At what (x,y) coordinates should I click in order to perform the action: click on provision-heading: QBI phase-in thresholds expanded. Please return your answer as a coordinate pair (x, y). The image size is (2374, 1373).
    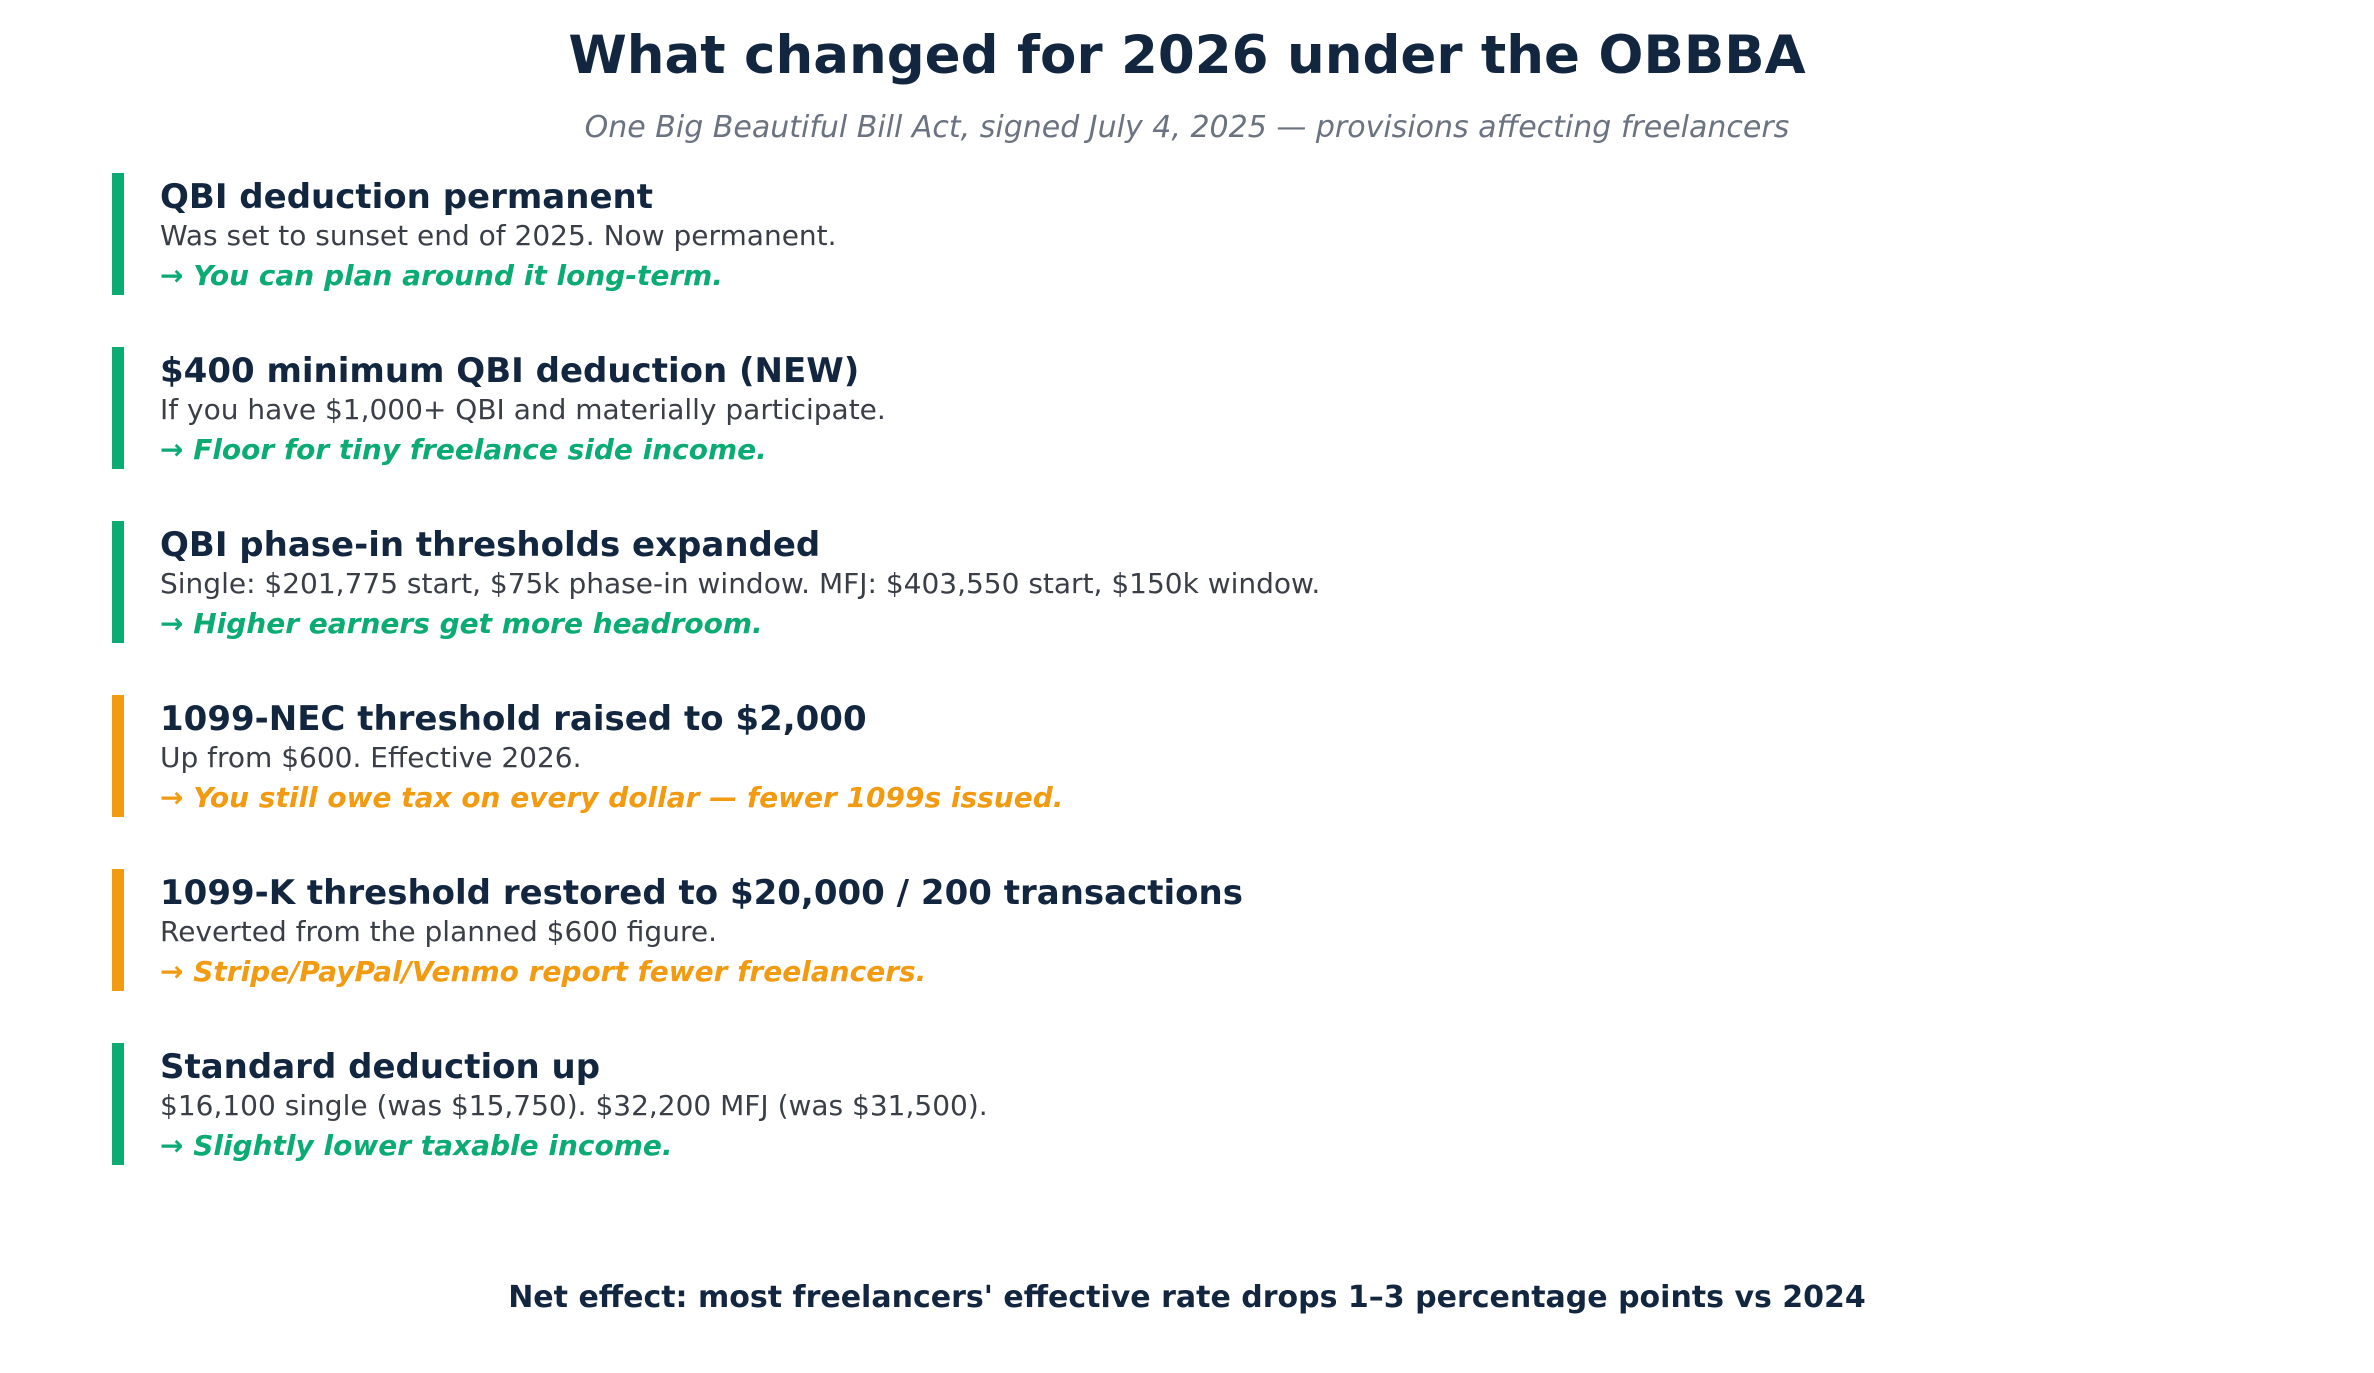
    Looking at the image, I should click on (490, 545).